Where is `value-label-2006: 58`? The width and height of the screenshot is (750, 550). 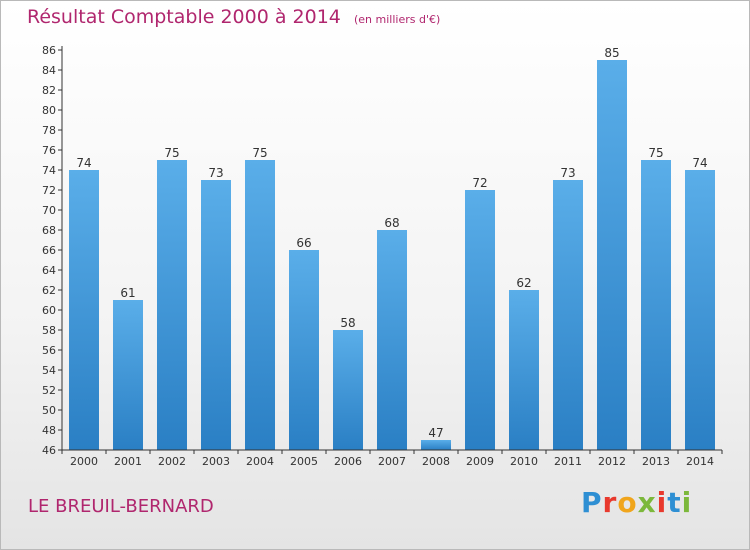
value-label-2006: 58 is located at coordinates (347, 323).